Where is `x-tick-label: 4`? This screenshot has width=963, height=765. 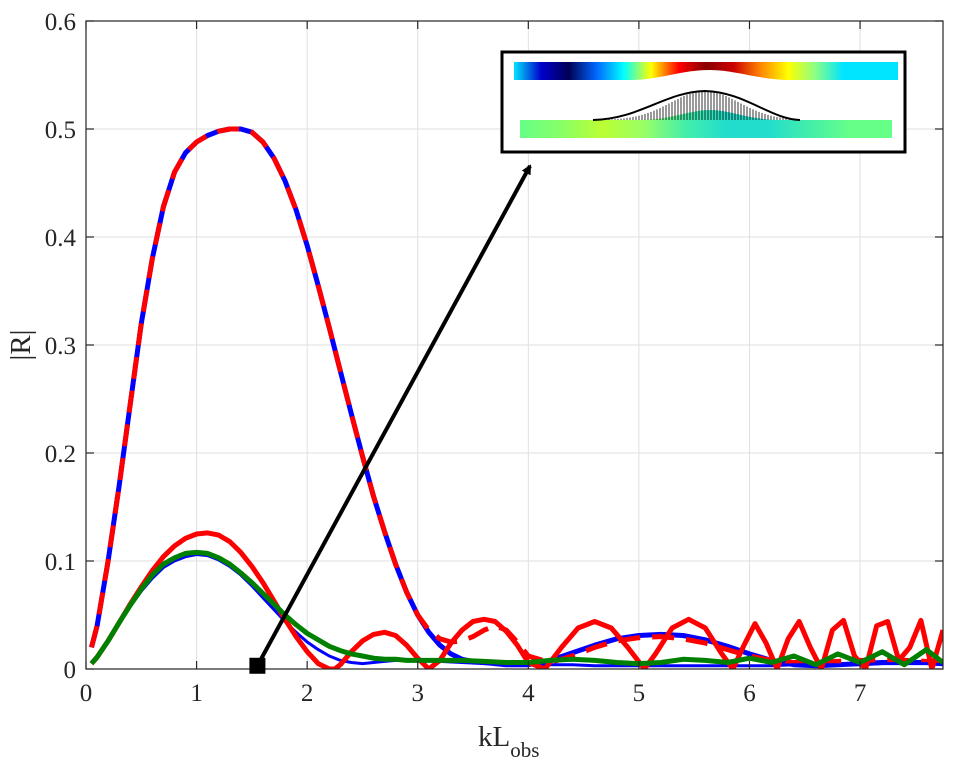 x-tick-label: 4 is located at coordinates (528, 693).